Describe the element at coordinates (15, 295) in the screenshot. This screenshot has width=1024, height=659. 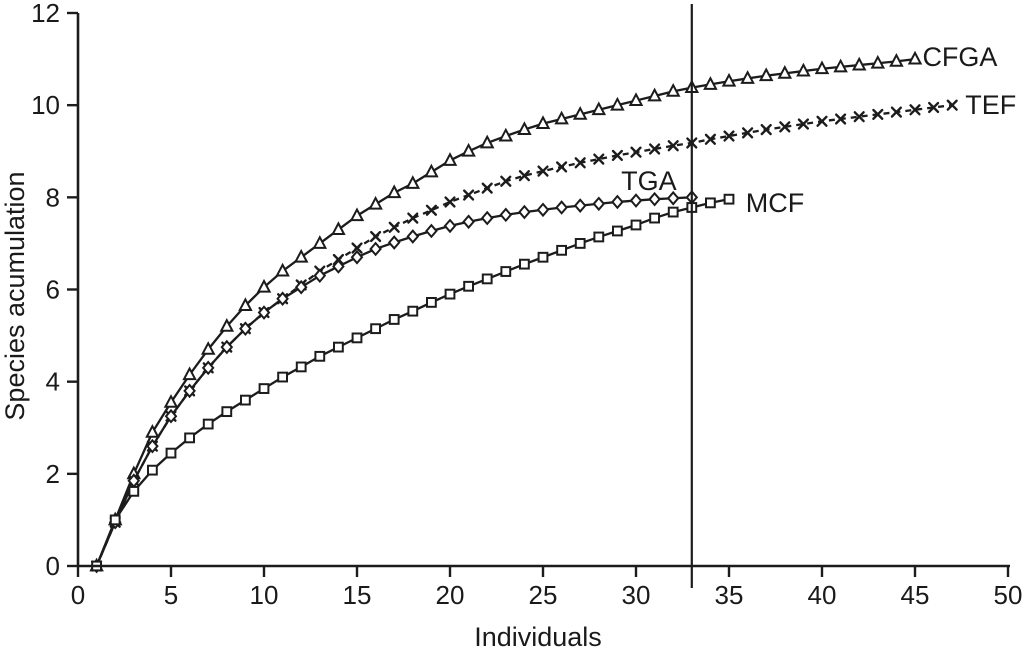
I see `y-axis-title: Species acumulation` at that location.